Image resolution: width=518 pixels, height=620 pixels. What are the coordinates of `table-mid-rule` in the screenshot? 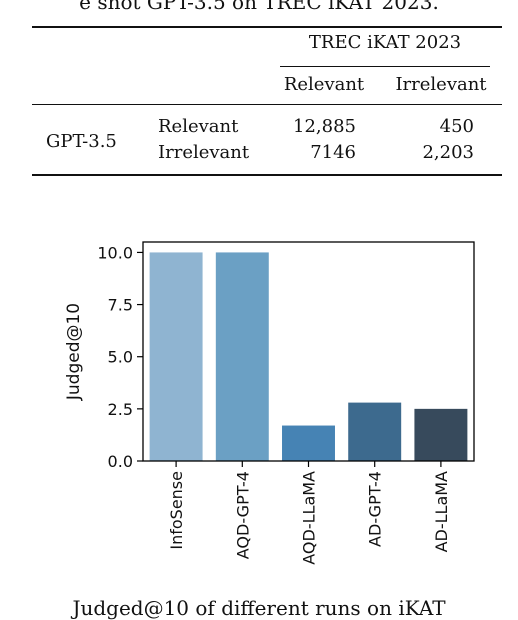 It's located at (267, 104).